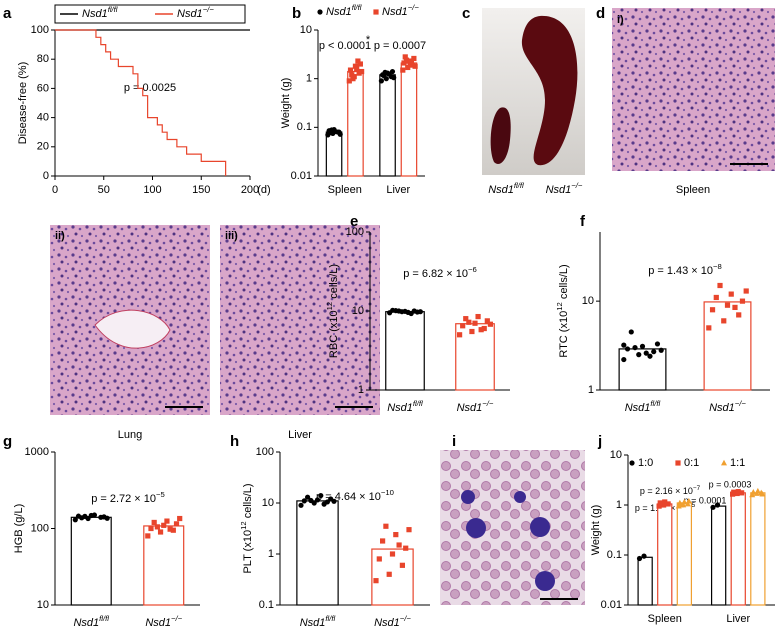 This screenshot has height=634, width=780. I want to click on image-tag: ii), so click(60, 236).